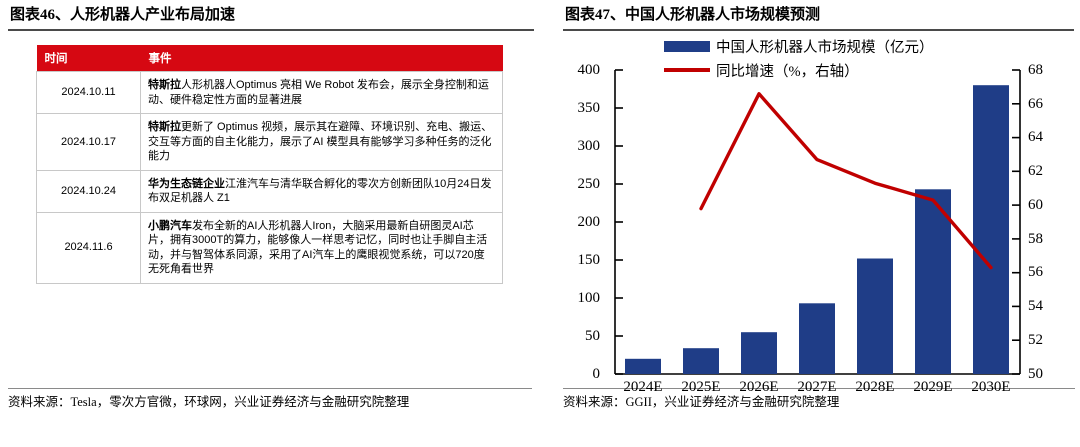  What do you see at coordinates (933, 387) in the screenshot?
I see `xtick-2029E: 2029E` at bounding box center [933, 387].